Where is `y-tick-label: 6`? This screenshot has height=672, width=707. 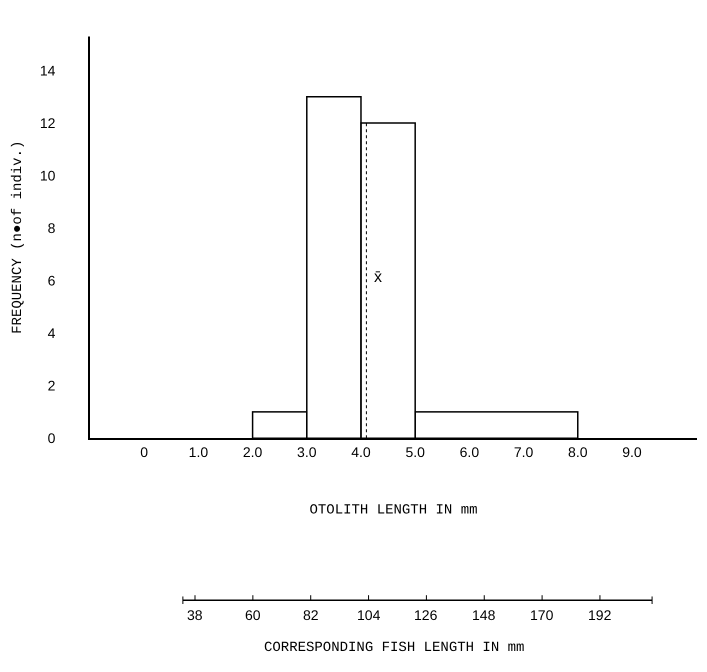
y-tick-label: 6 is located at coordinates (52, 280).